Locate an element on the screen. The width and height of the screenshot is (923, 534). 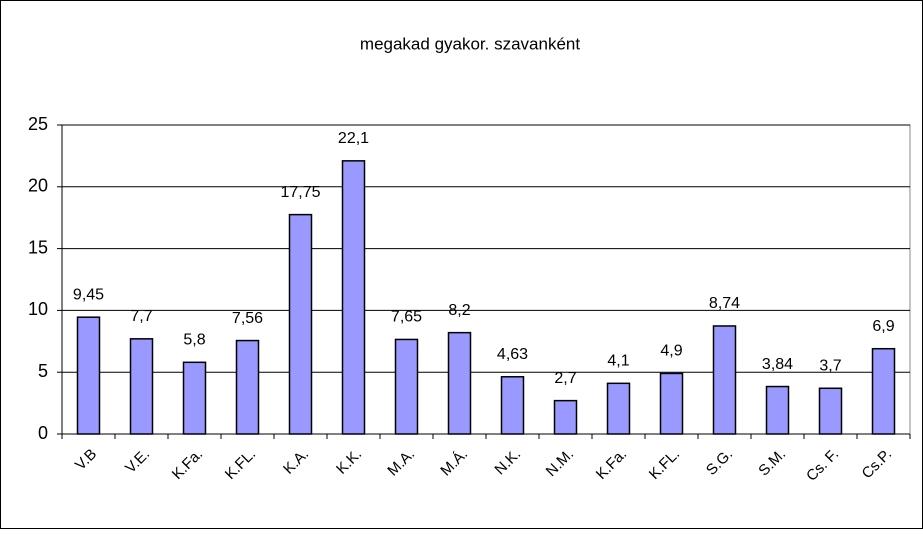
y-tick-label: 10 is located at coordinates (38, 309).